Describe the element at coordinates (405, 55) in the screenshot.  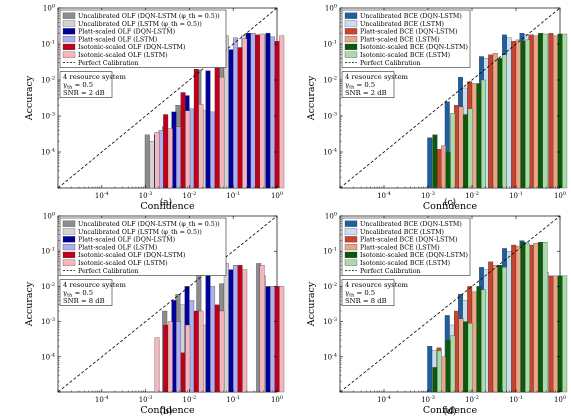
I see `legend-entry: Isotonic-scaled BCE (LSTM)` at that location.